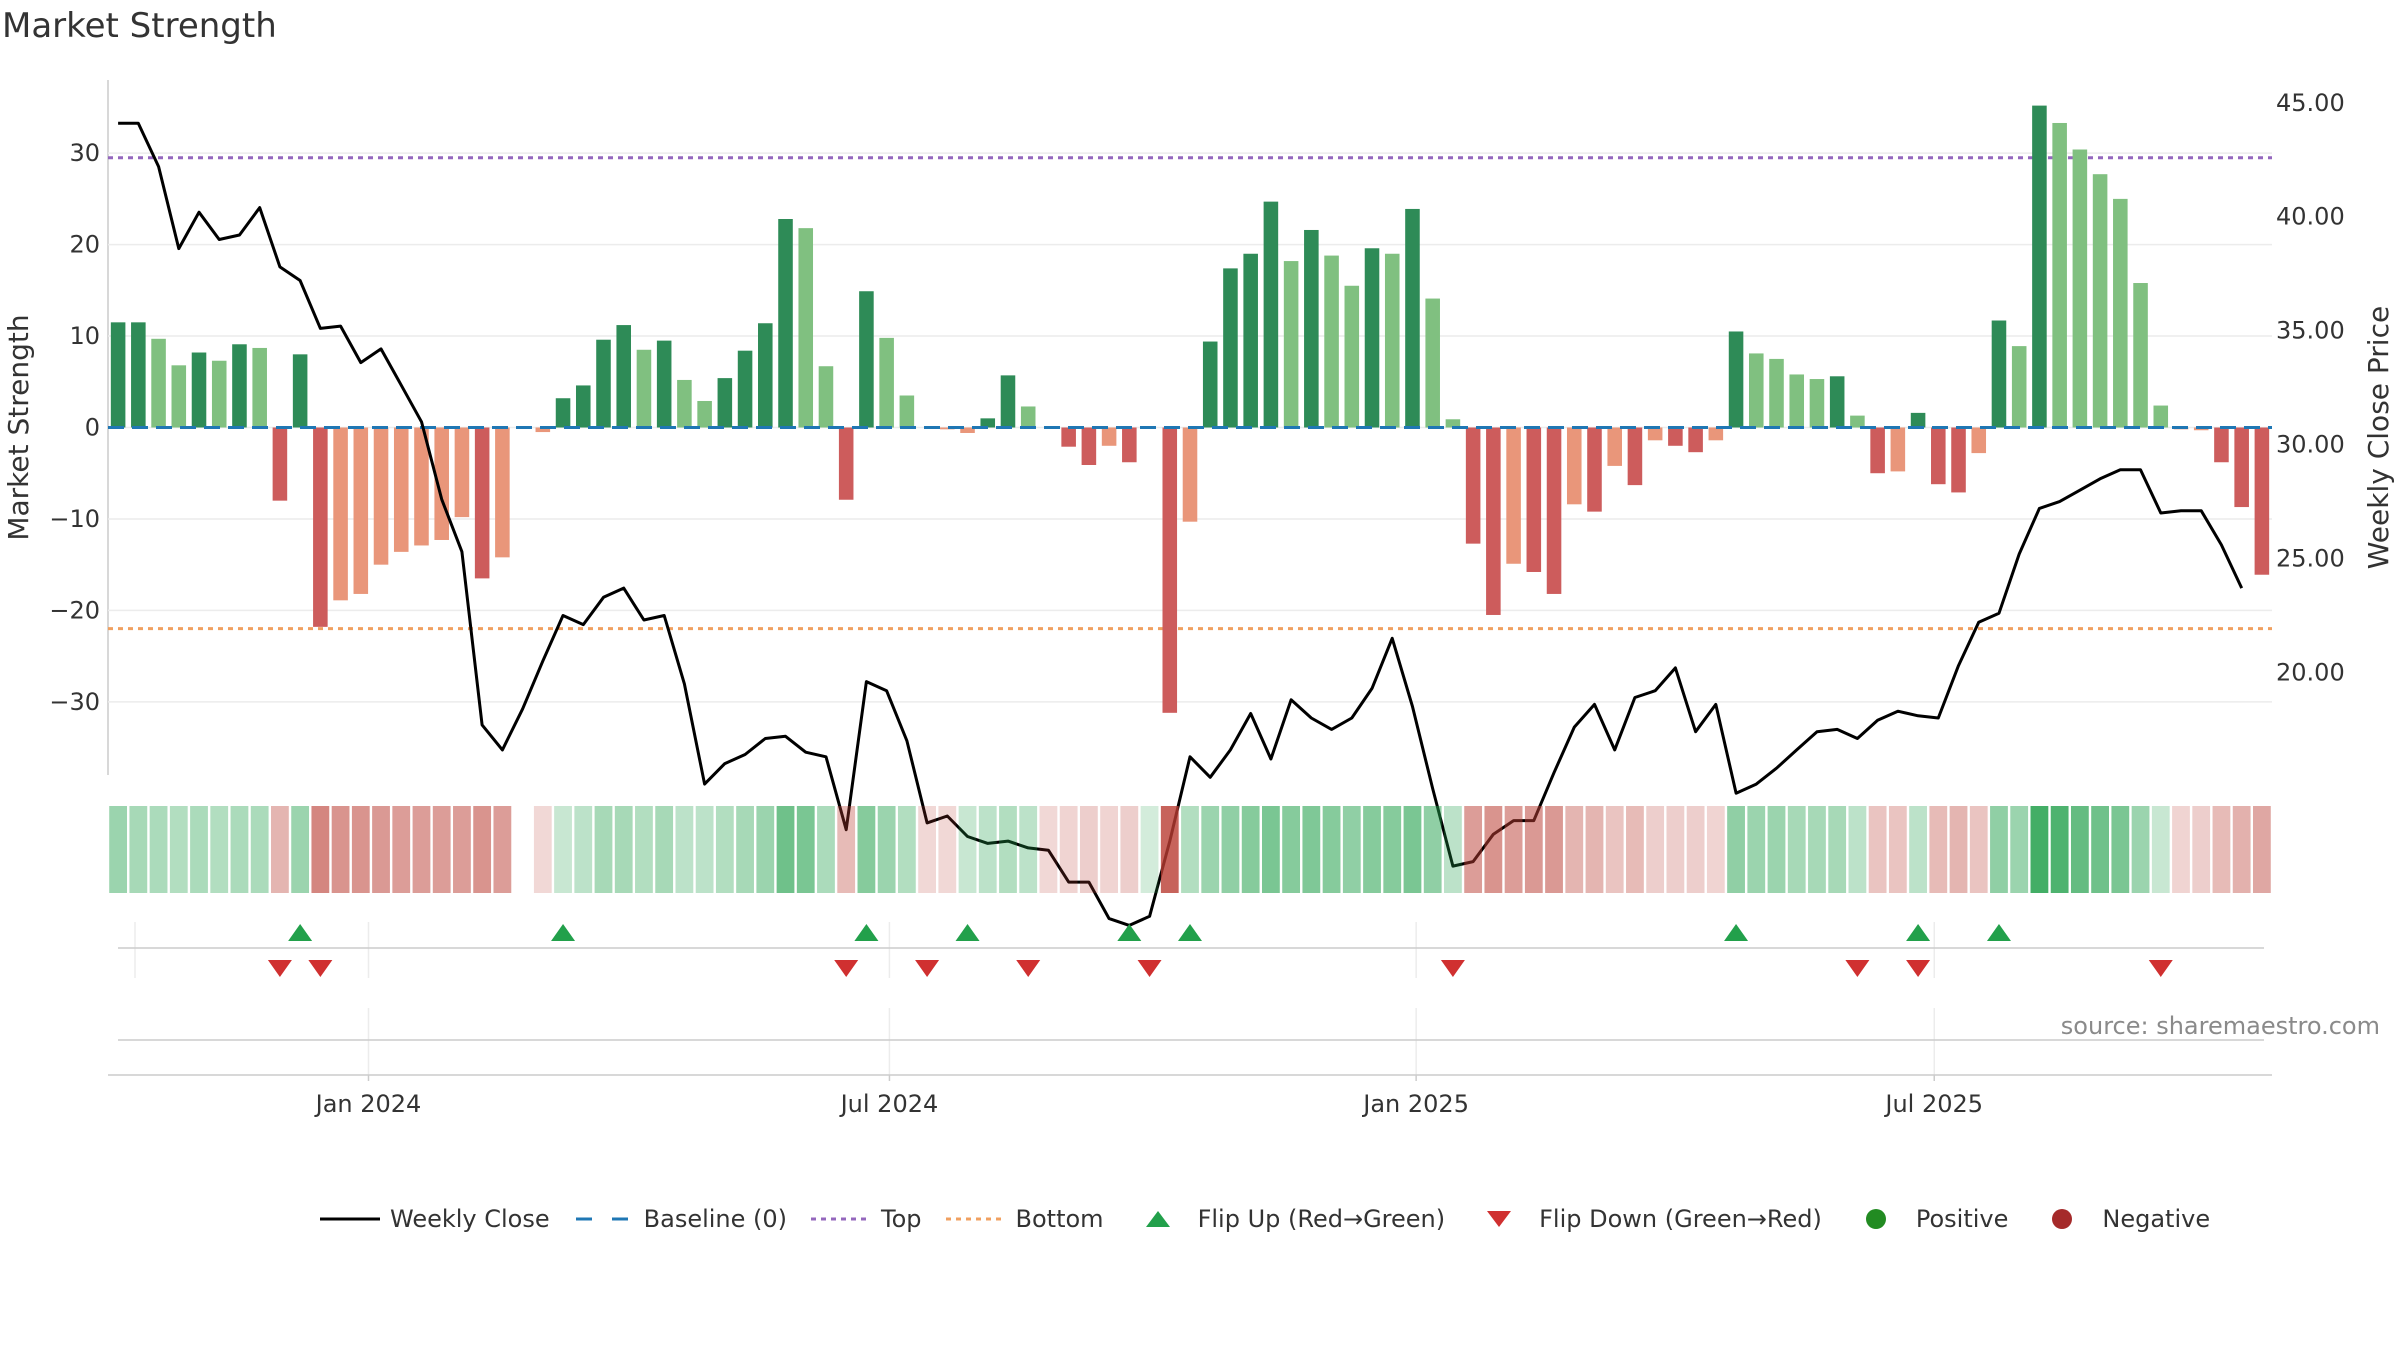 The height and width of the screenshot is (1350, 2400). Describe the element at coordinates (2121, 1219) in the screenshot. I see `legend-item-negative: Negative` at that location.